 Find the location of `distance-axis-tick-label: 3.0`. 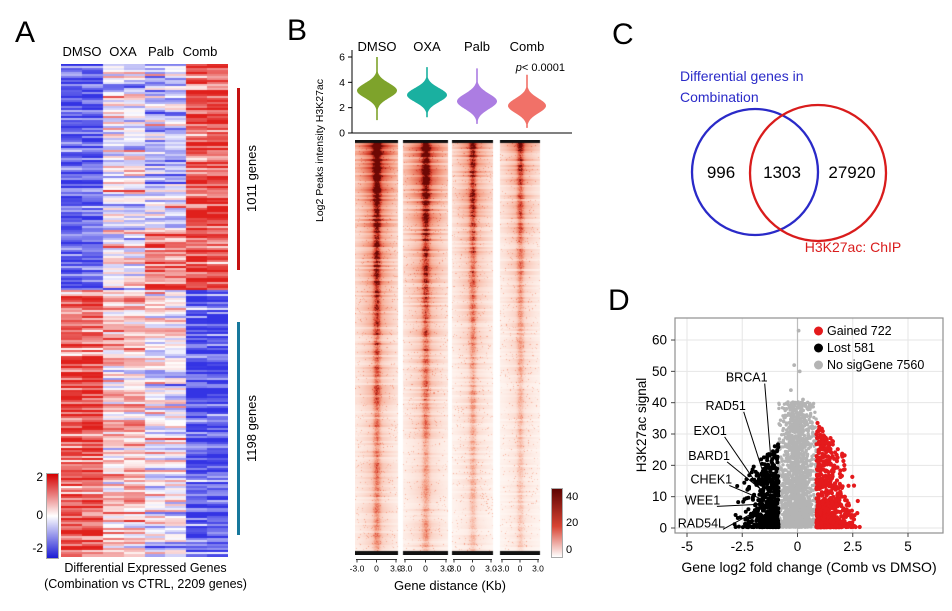

distance-axis-tick-label: 3.0 is located at coordinates (491, 569).